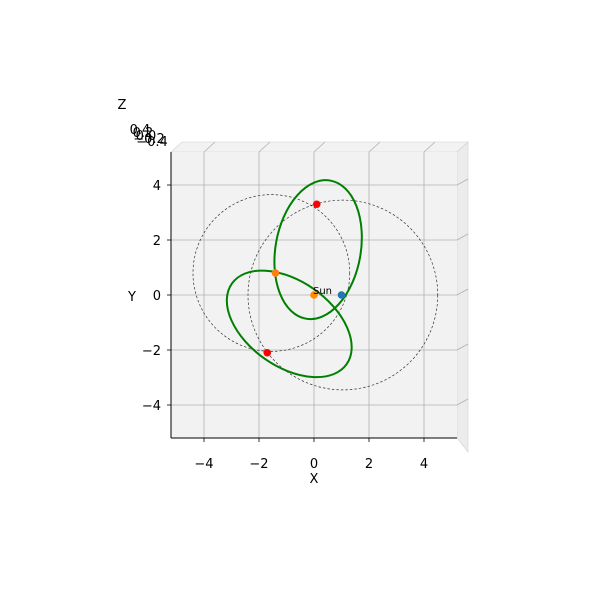 This screenshot has width=600, height=600. I want to click on pane-side, so click(462, 297).